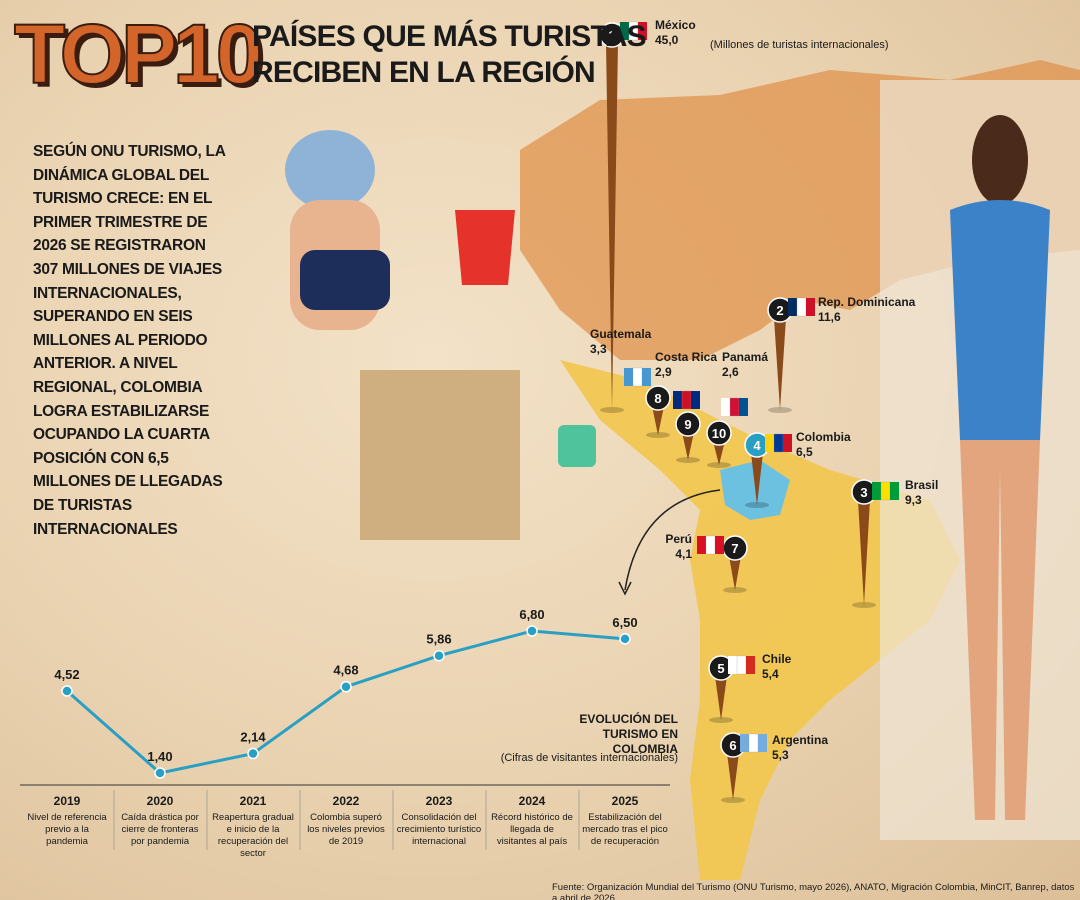 This screenshot has height=900, width=1080. Describe the element at coordinates (628, 734) in the screenshot. I see `chart-title: EVOLUCIÓN DEL TURISMO EN COLOMBIA` at that location.